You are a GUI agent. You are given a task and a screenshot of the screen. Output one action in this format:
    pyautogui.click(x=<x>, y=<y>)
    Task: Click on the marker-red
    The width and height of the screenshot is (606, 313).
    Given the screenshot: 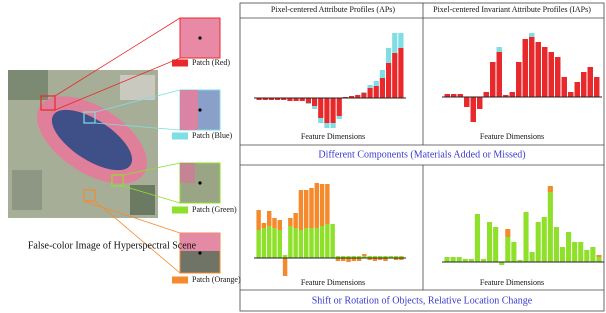 What is the action you would take?
    pyautogui.click(x=48, y=103)
    